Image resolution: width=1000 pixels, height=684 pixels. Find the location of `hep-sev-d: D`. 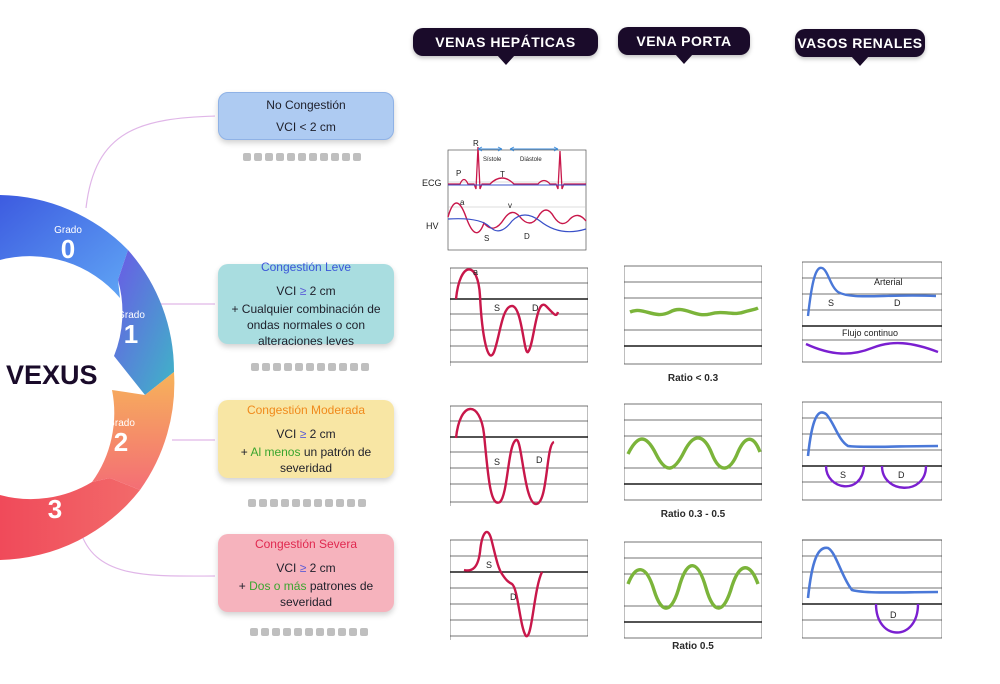

hep-sev-d: D is located at coordinates (513, 597).